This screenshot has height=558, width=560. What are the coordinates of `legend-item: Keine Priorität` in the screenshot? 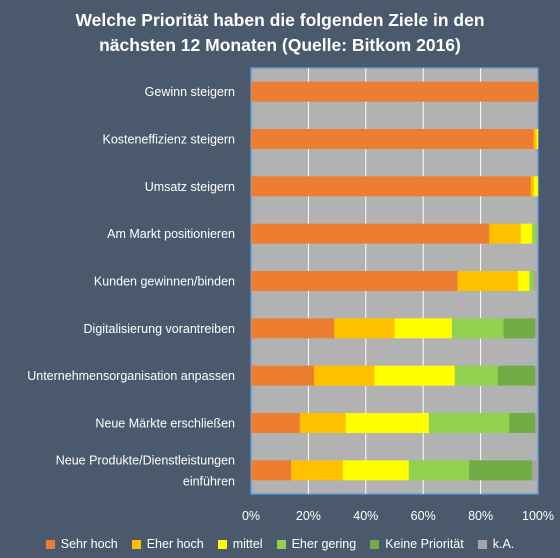 It's located at (417, 544).